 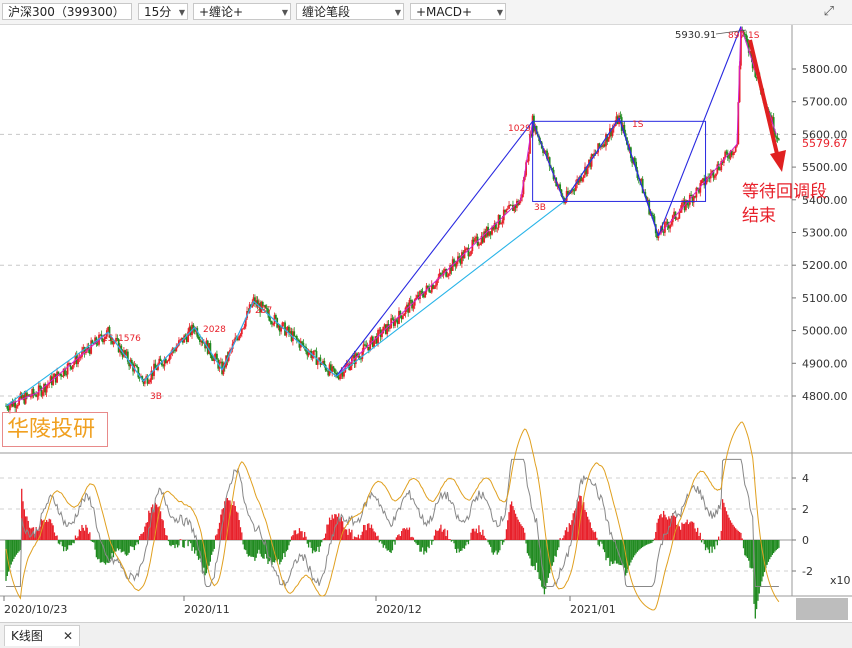 I want to click on indicator-select-1: +缠论+ ▼, so click(x=242, y=11).